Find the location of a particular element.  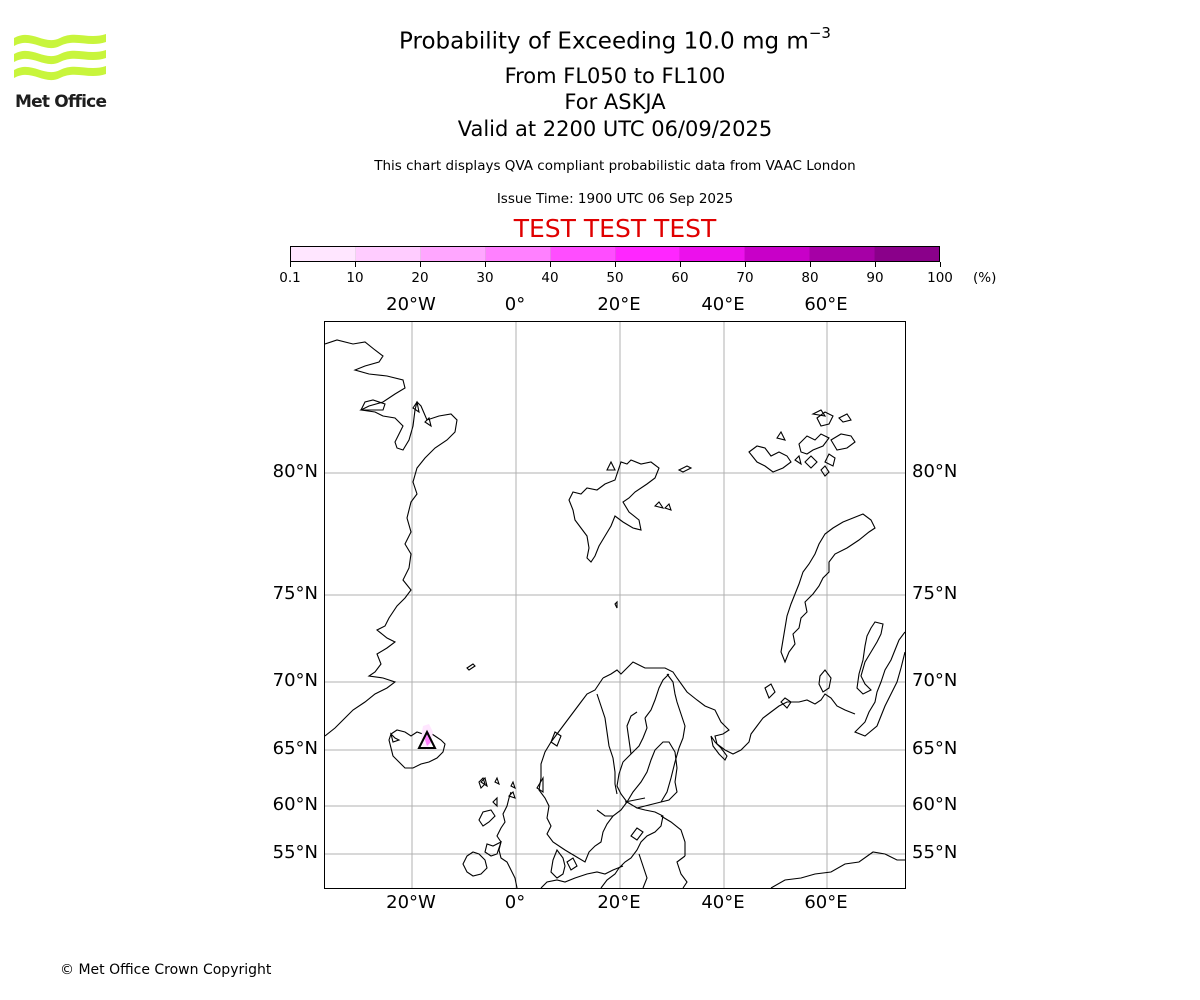

colorbar-tick-label: 40 is located at coordinates (550, 278).